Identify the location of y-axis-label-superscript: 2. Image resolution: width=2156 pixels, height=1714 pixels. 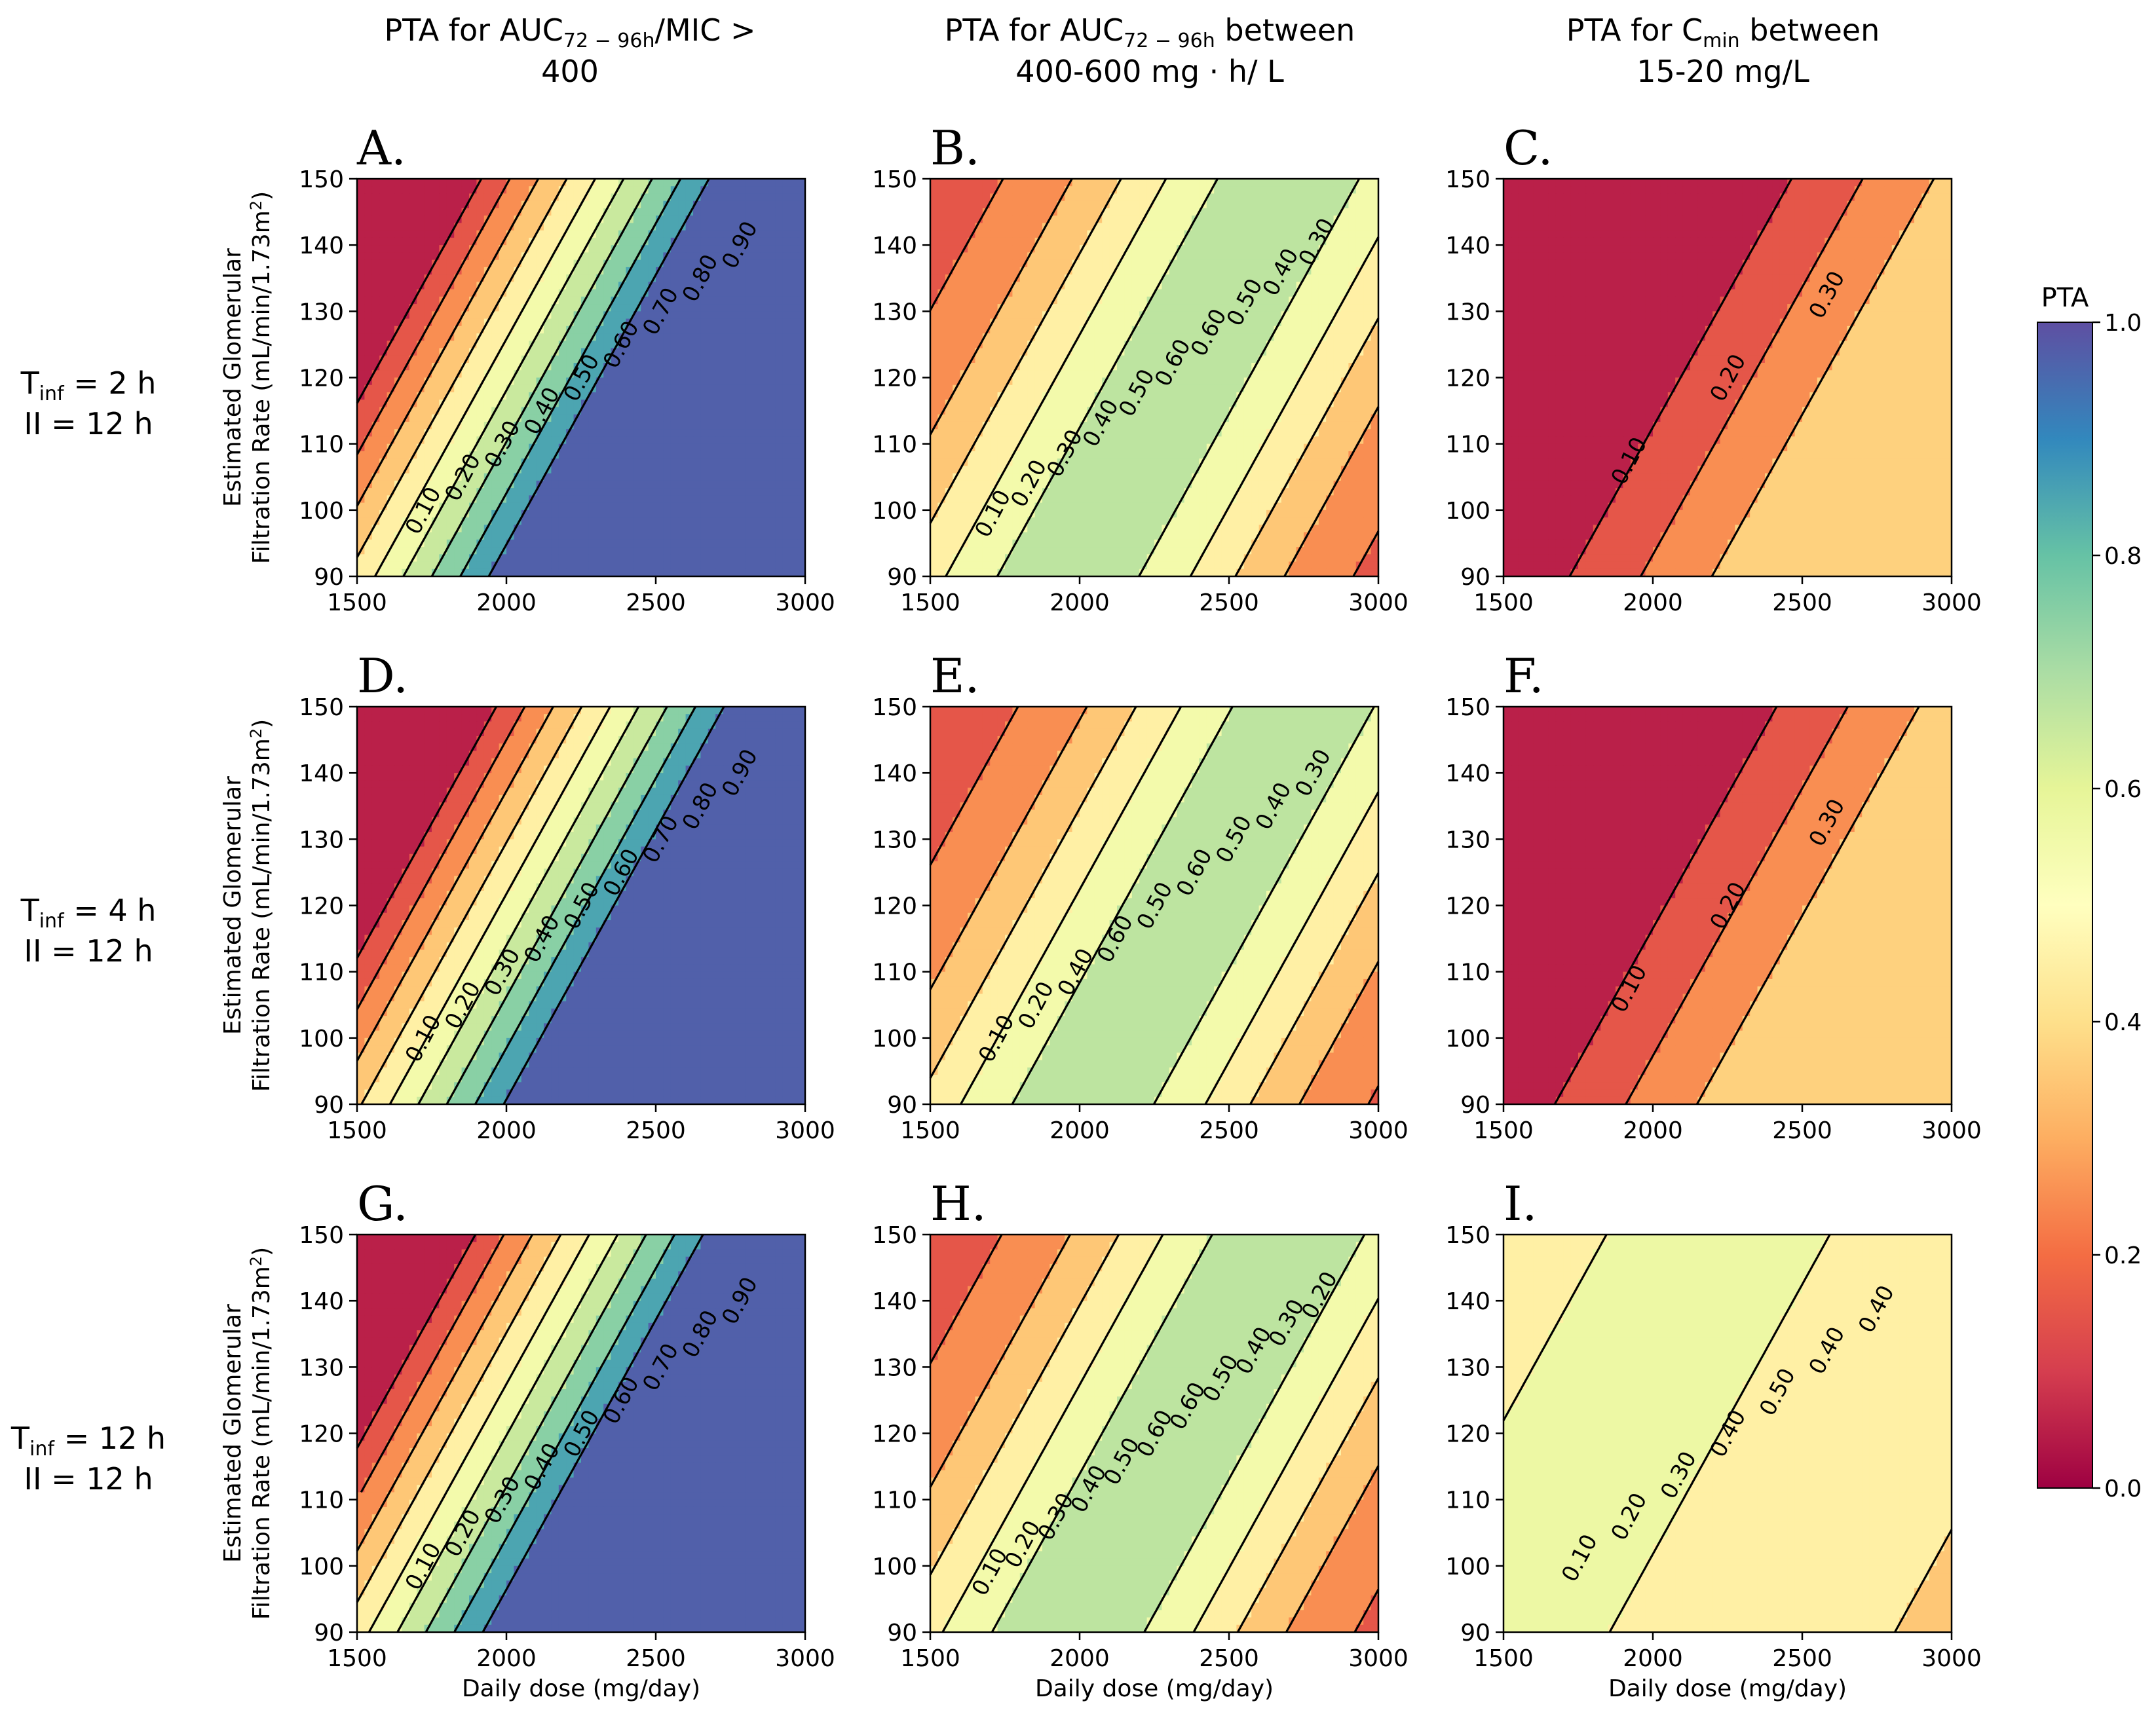
(256, 205).